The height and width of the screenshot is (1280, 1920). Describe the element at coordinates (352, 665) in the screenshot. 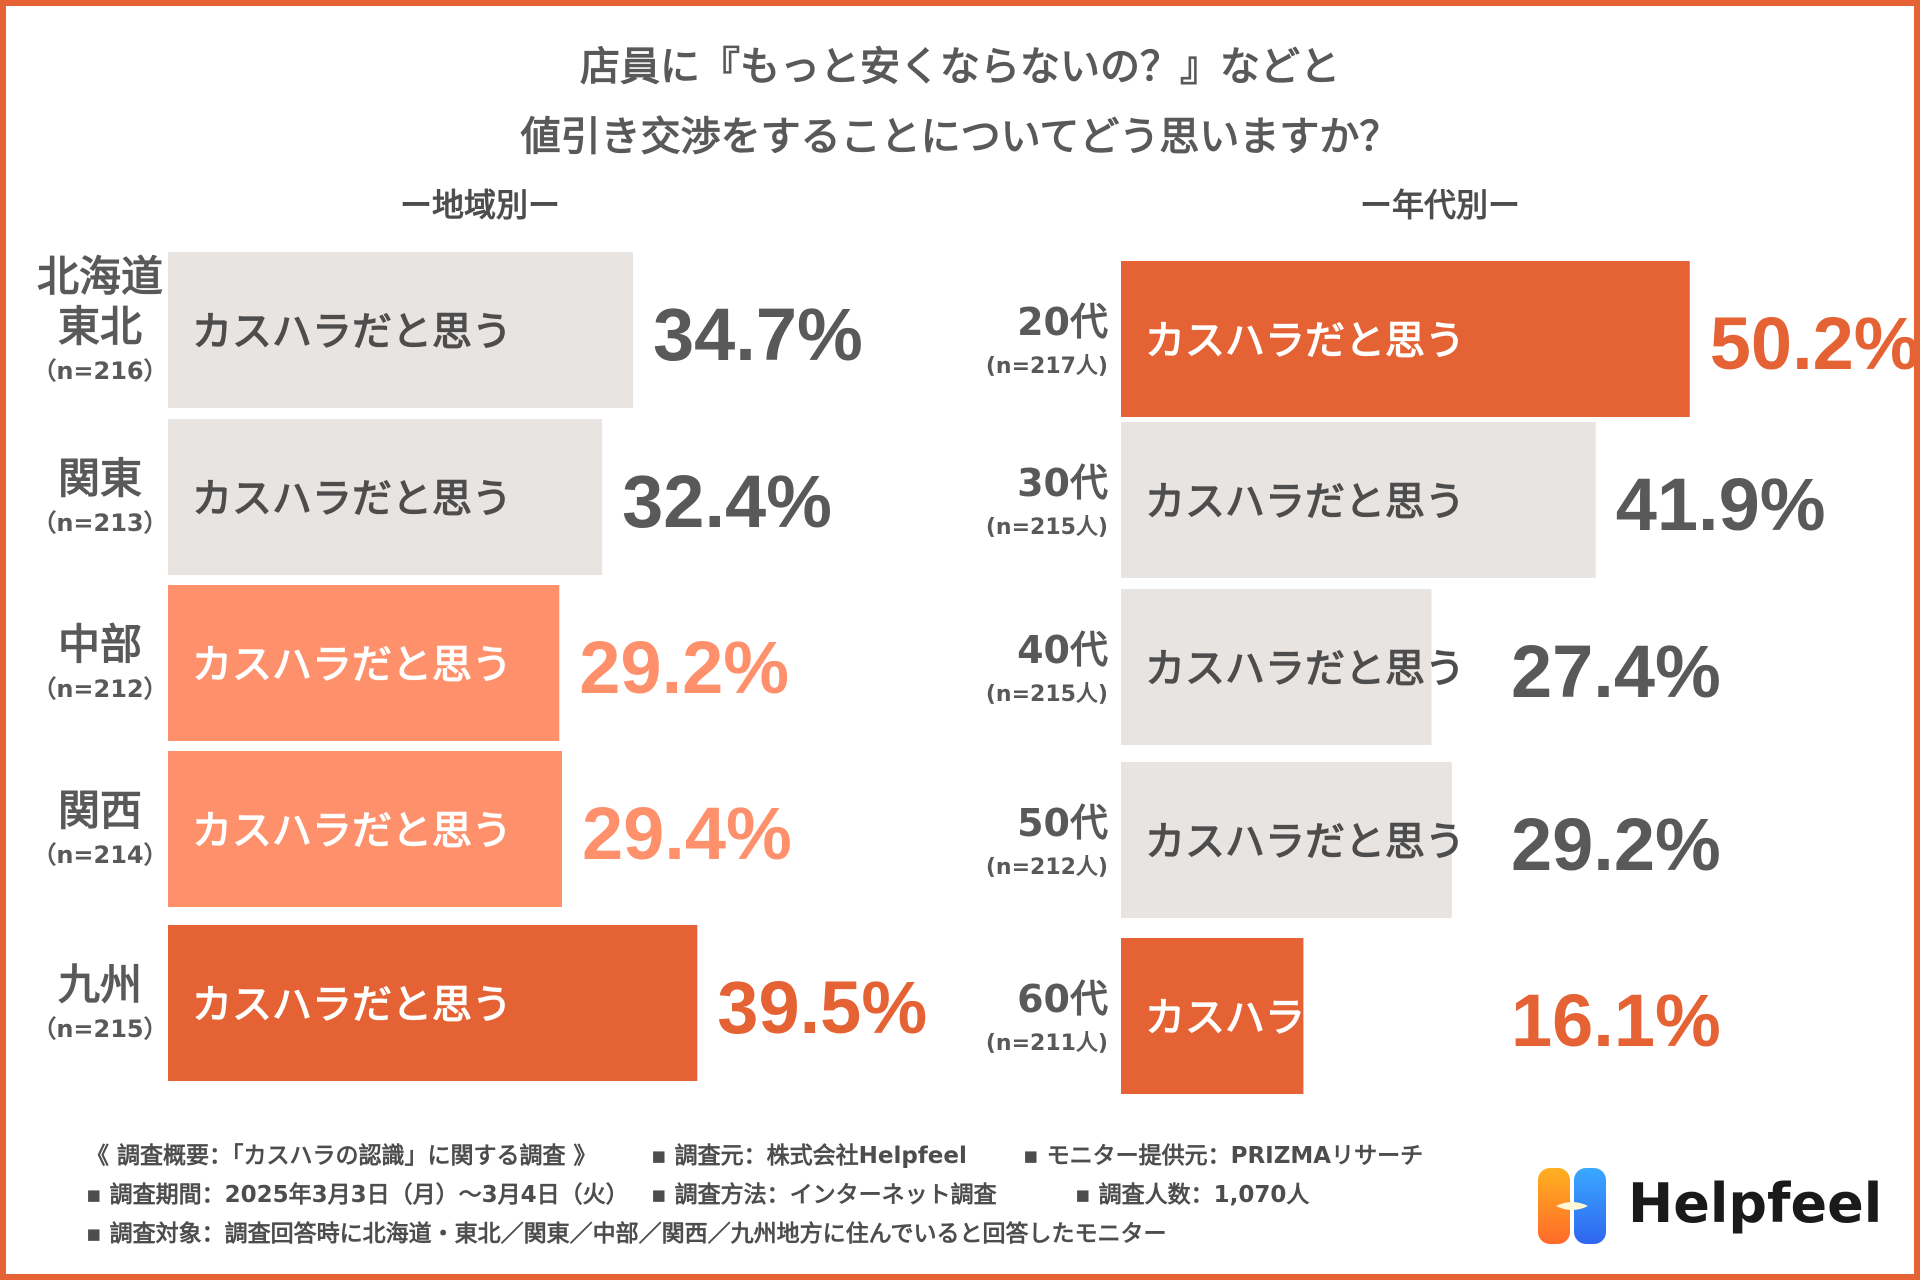

I see `region-bar-label-3: カスハラだと思う` at that location.